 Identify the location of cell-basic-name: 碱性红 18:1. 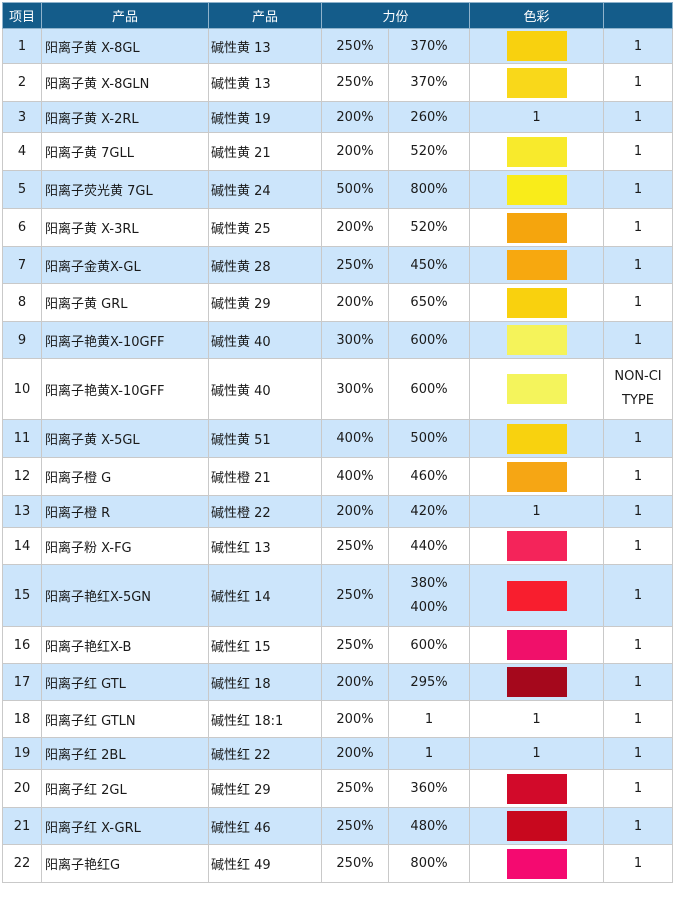
(265, 719).